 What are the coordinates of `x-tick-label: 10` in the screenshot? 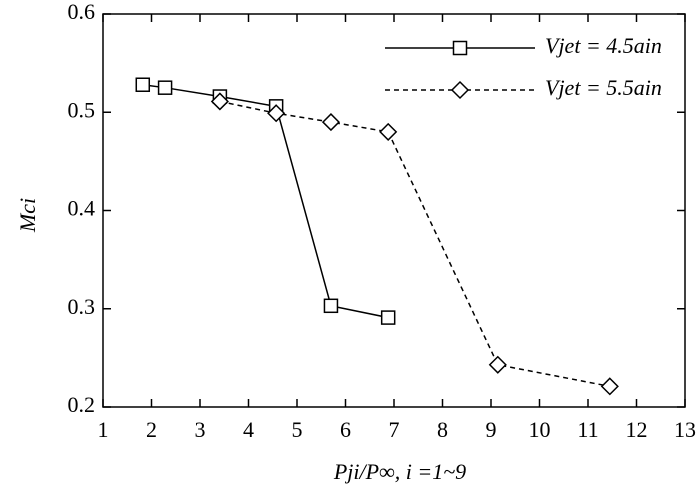 It's located at (540, 429).